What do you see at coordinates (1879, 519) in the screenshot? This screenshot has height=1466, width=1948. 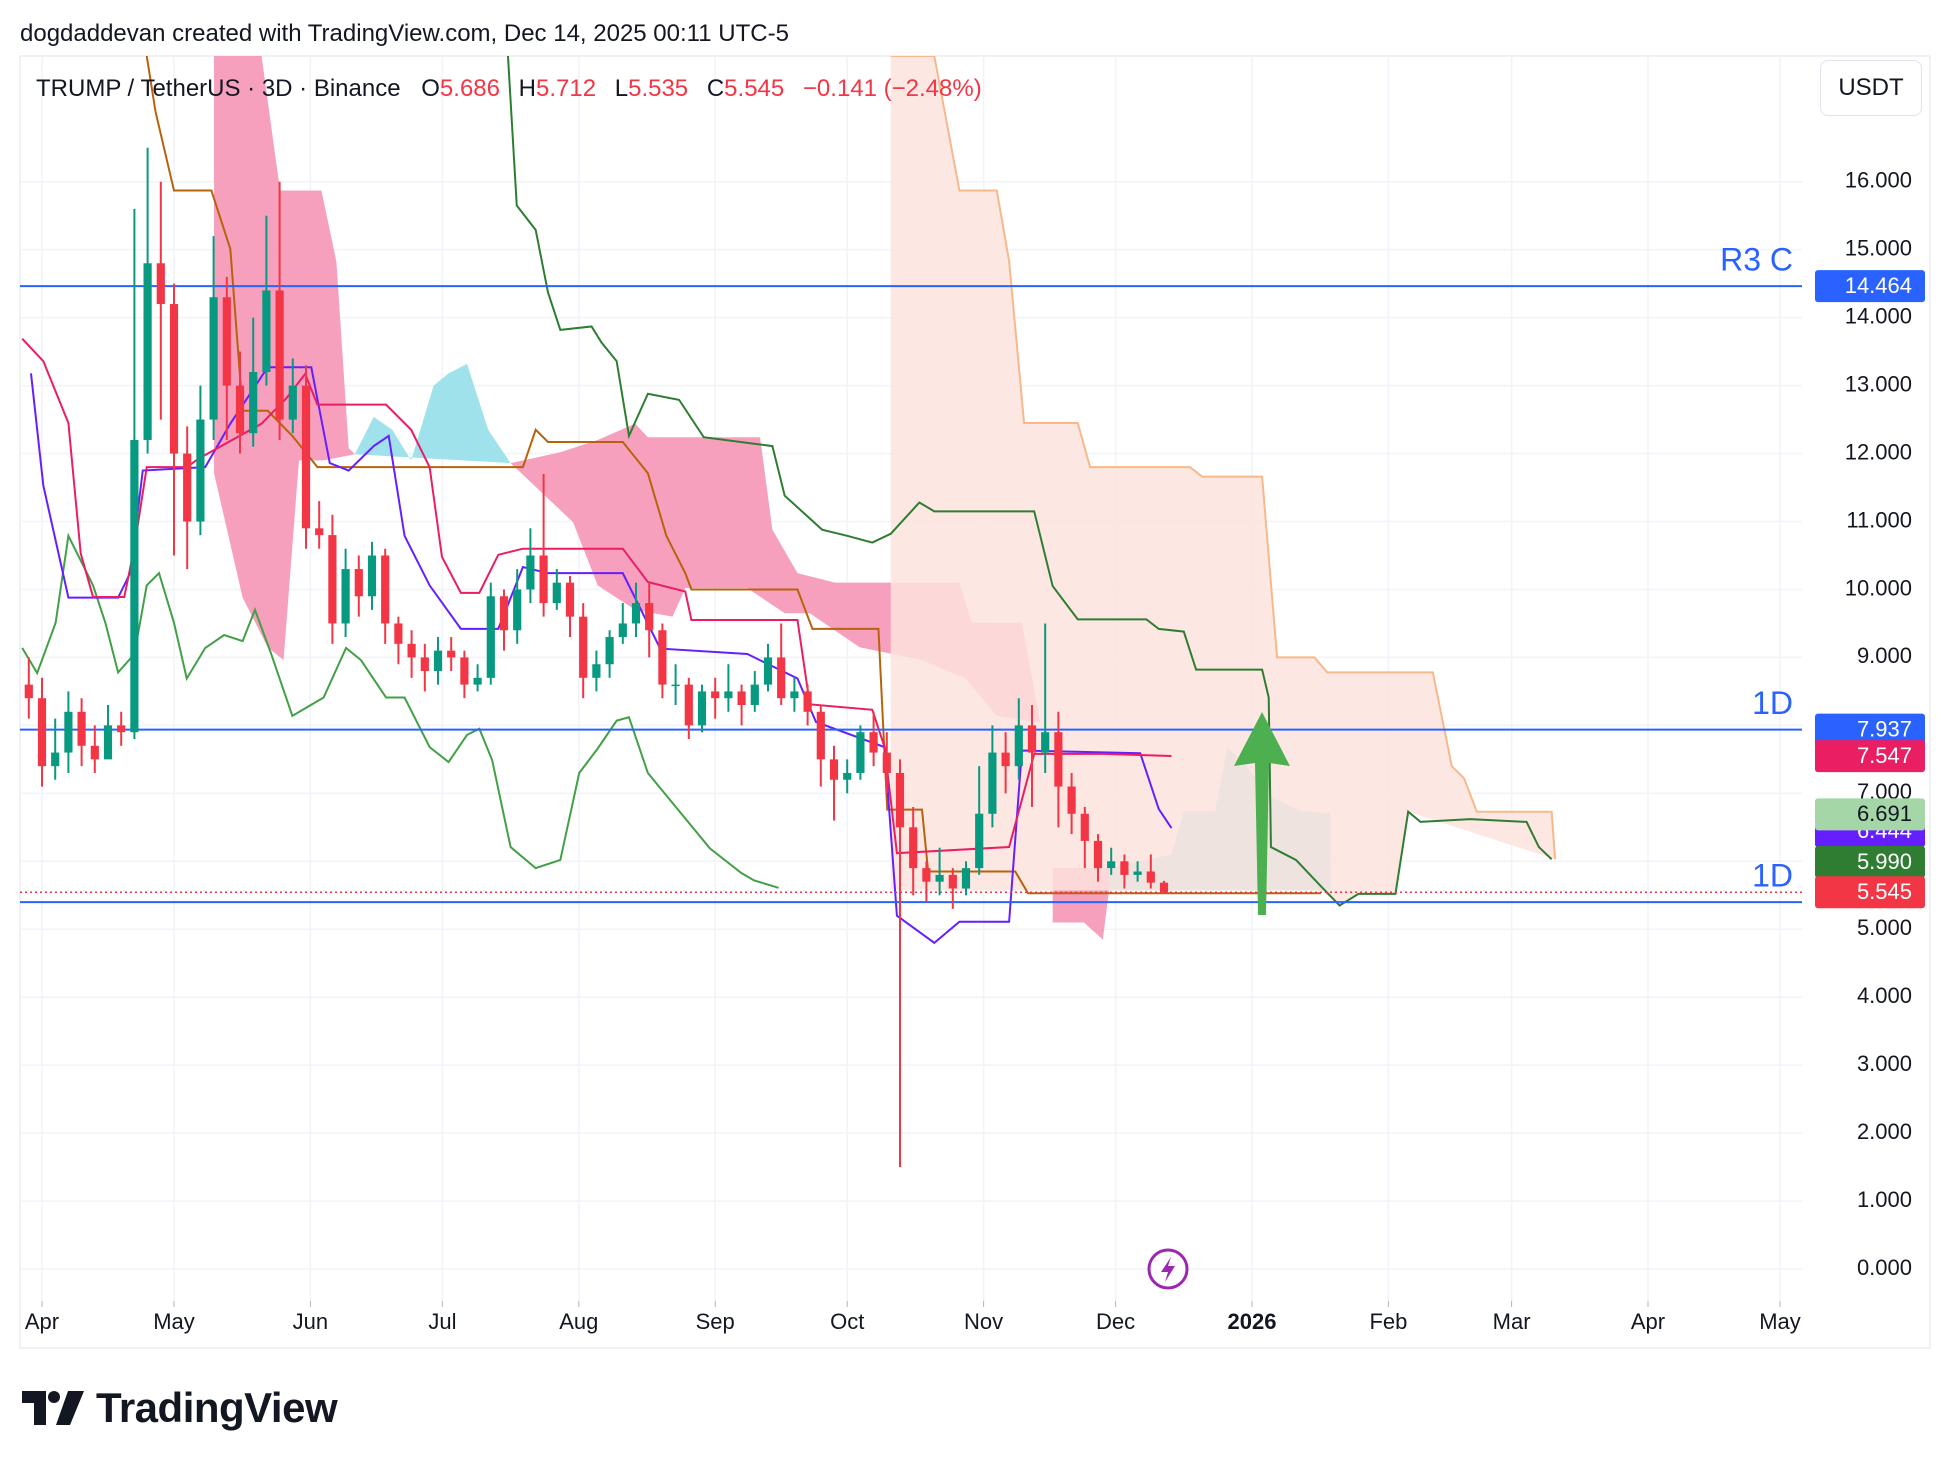 I see `y-tick-label: 11.000` at bounding box center [1879, 519].